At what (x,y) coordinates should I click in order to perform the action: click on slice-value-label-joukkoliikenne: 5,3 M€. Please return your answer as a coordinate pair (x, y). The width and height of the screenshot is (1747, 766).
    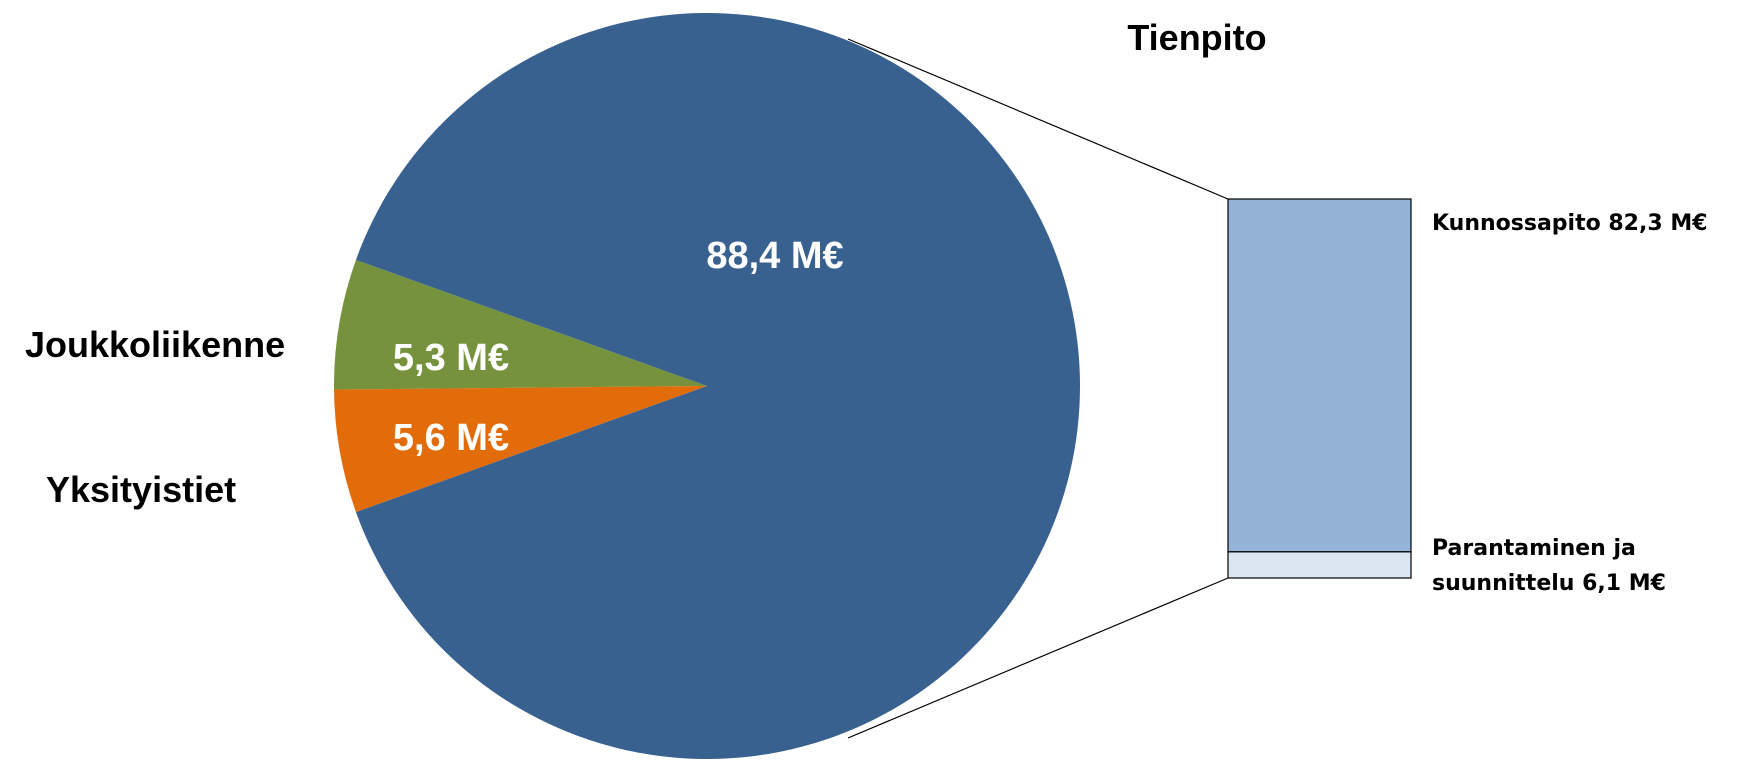
    Looking at the image, I should click on (451, 358).